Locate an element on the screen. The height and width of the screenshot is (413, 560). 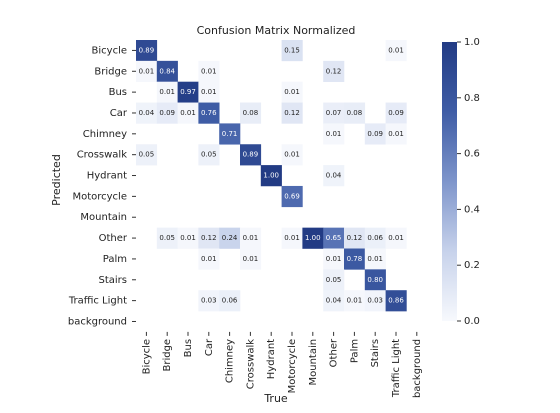
y-tick-label: background is located at coordinates (97, 321).